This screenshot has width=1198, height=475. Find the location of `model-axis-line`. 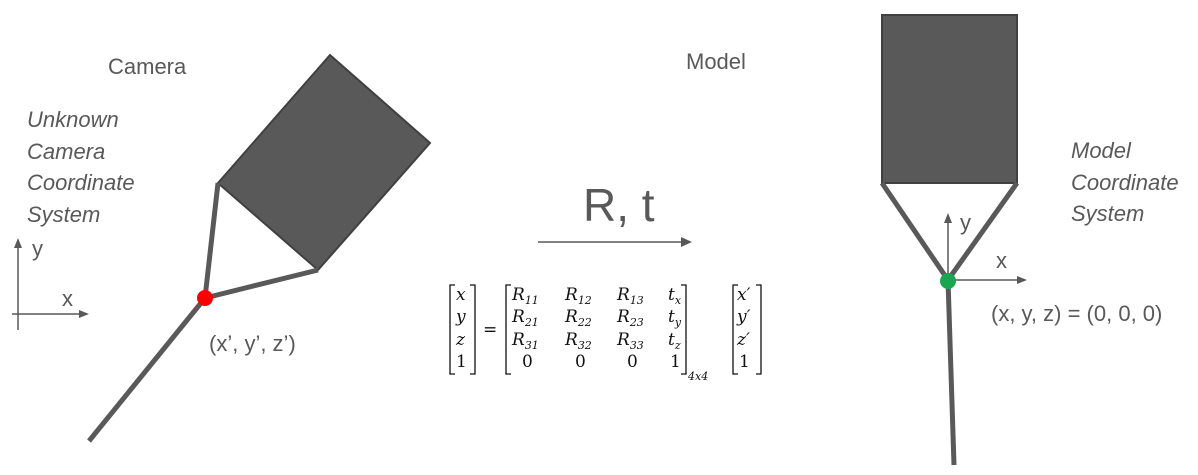

model-axis-line is located at coordinates (951, 372).